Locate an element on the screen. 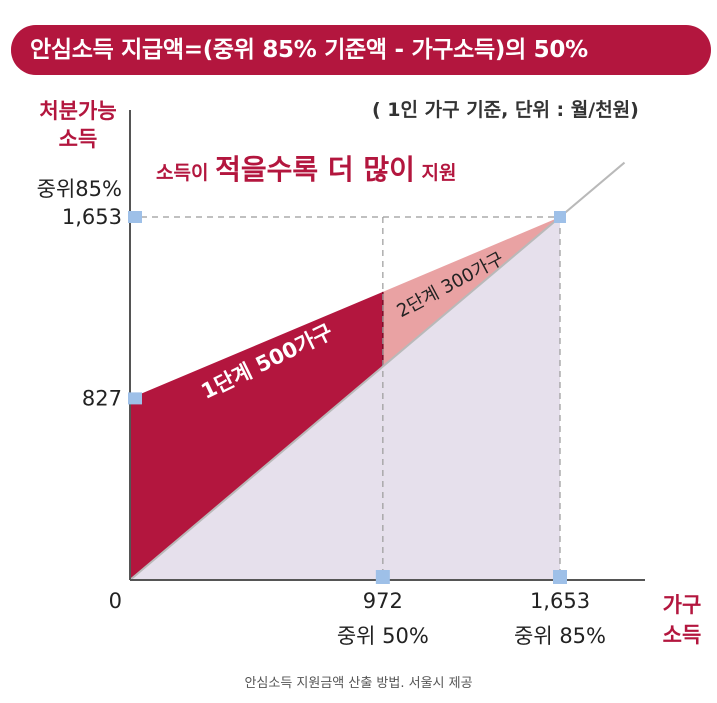  headline-post: 지원 is located at coordinates (435, 173).